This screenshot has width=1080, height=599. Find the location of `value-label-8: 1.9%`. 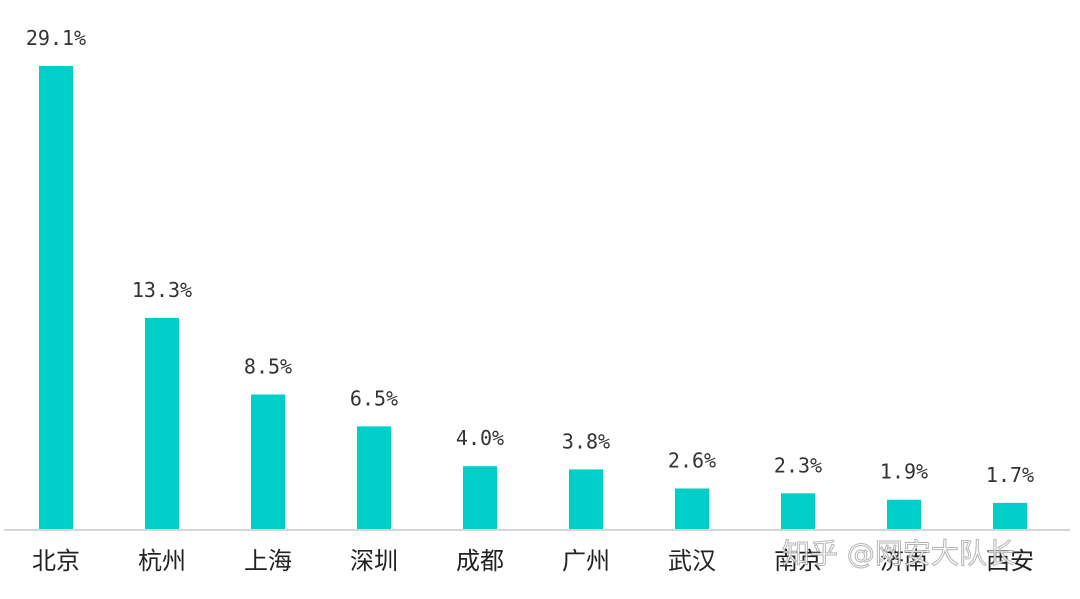

value-label-8: 1.9% is located at coordinates (904, 472).